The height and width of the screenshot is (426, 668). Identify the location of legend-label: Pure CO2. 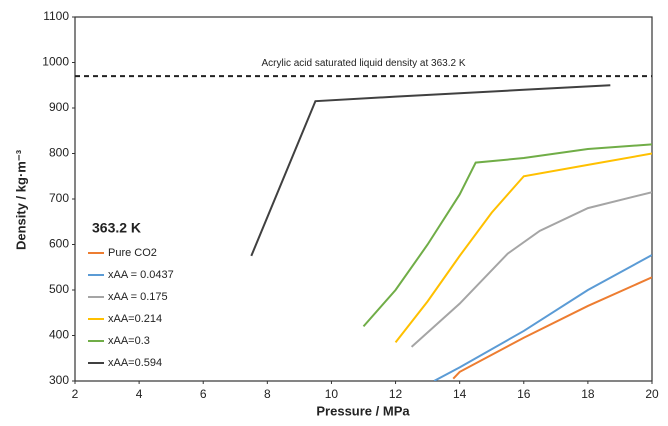
(132, 253).